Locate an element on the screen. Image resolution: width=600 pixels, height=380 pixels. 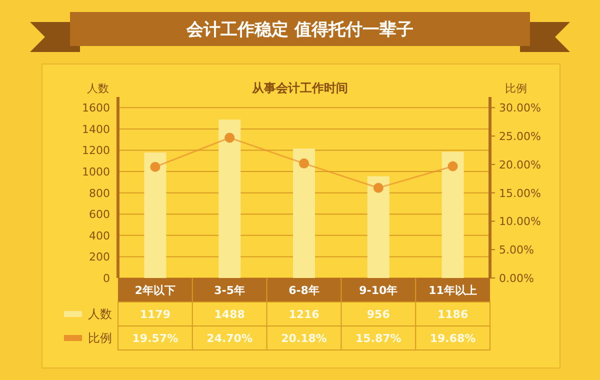
data-label: 19.68% is located at coordinates (453, 338).